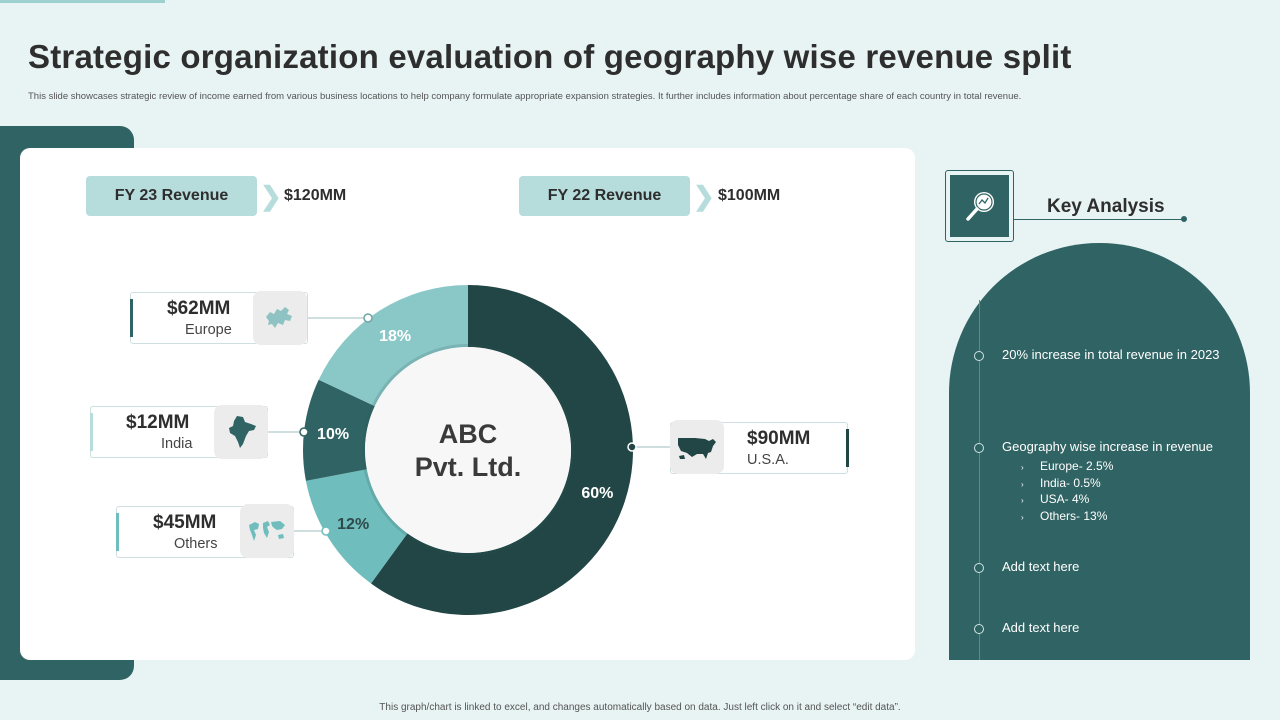  What do you see at coordinates (632, 447) in the screenshot?
I see `usa-connector-dot` at bounding box center [632, 447].